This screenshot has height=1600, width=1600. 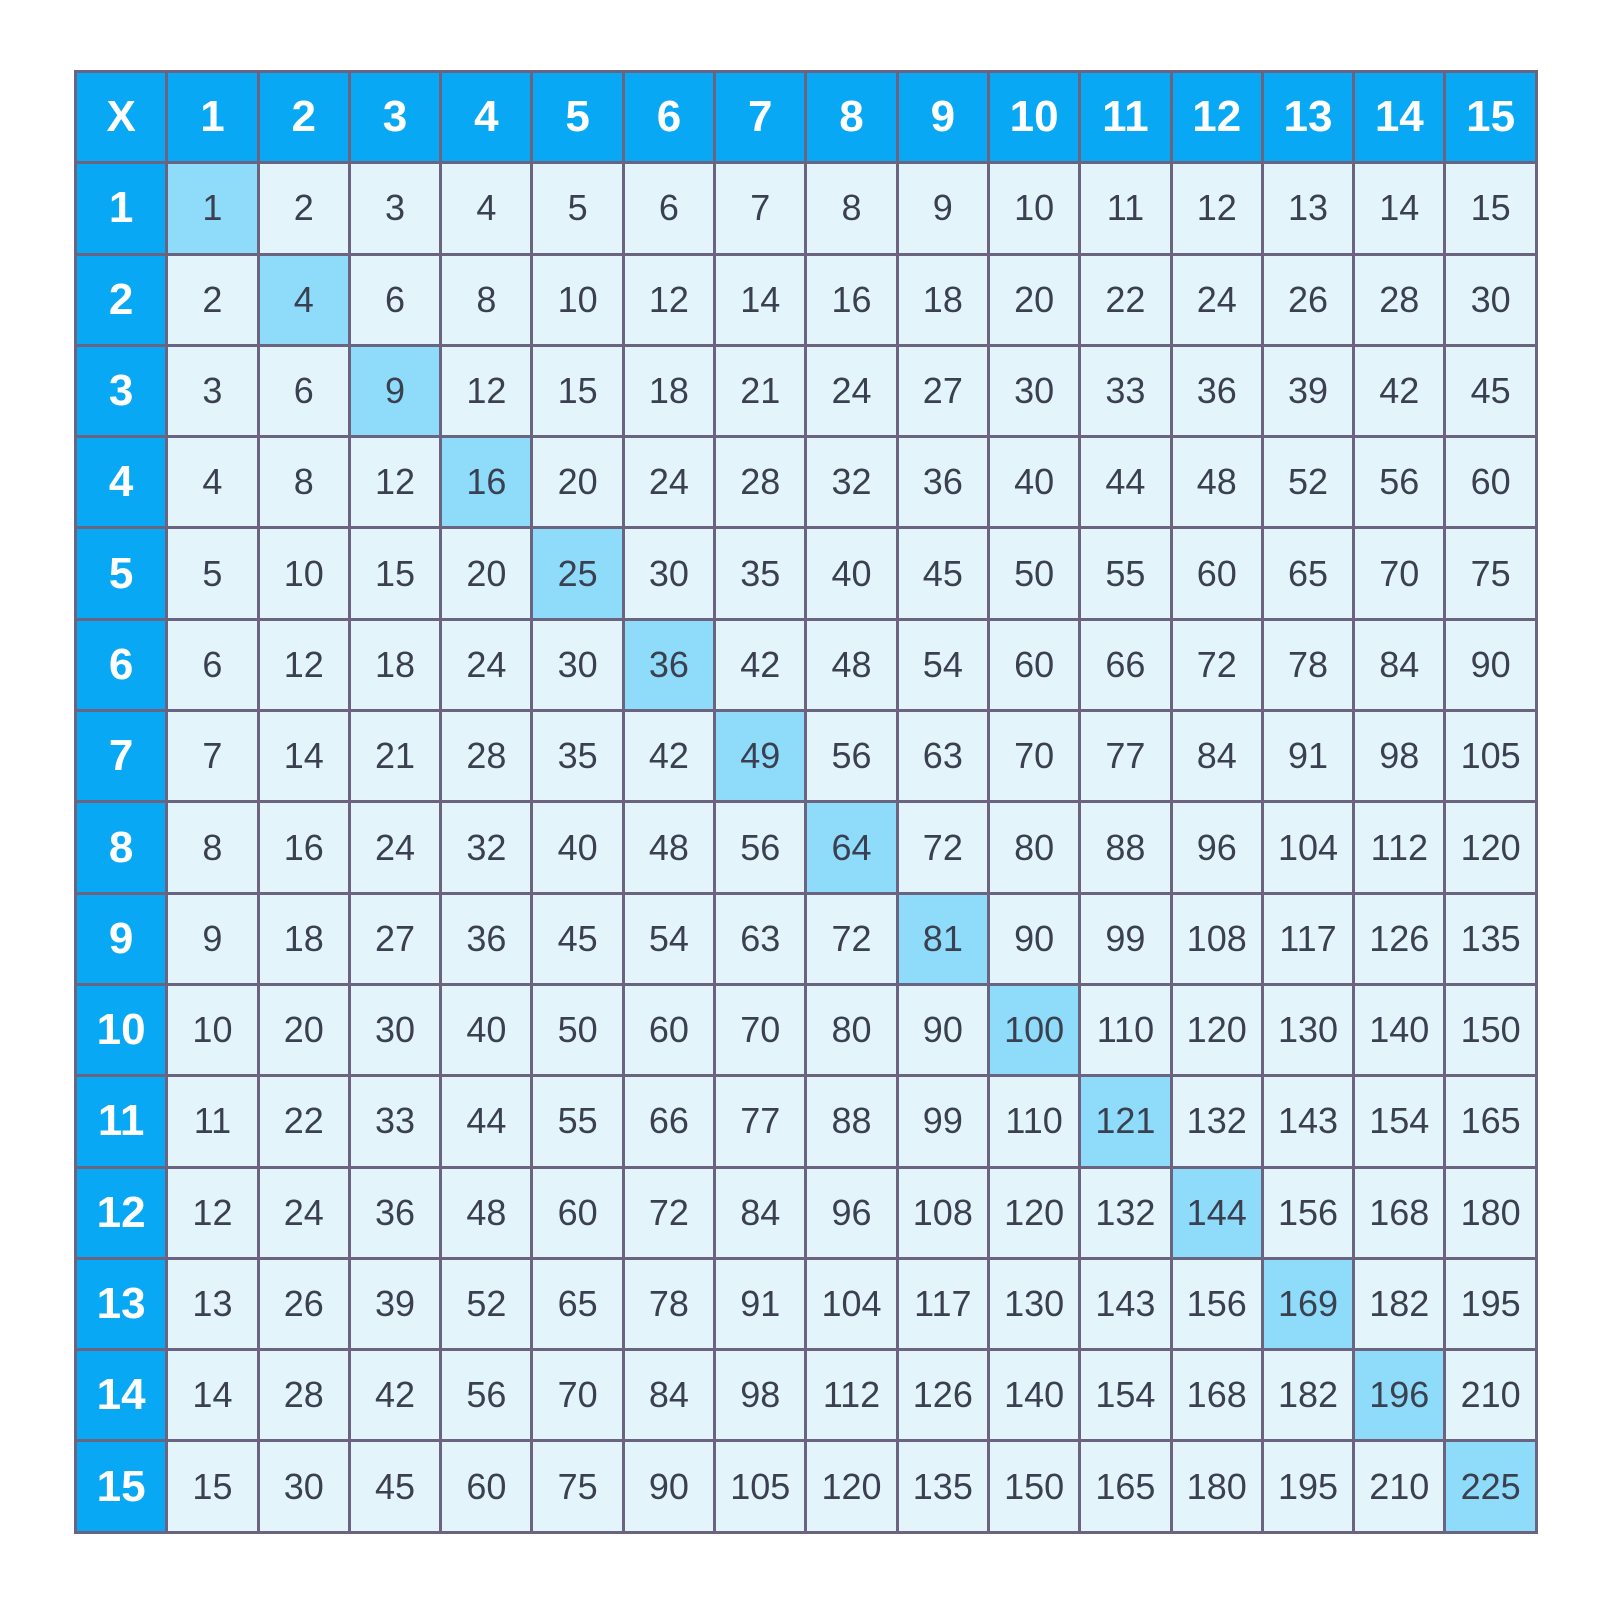 I want to click on column-header: 3, so click(x=395, y=117).